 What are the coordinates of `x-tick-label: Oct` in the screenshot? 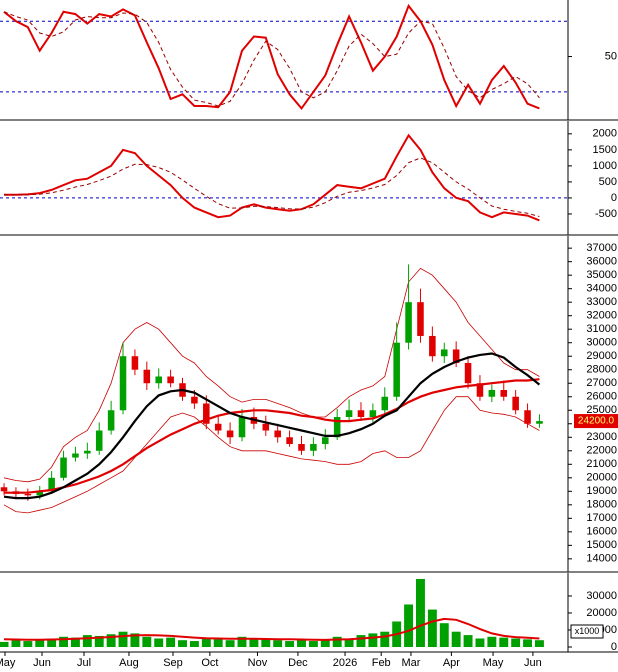 It's located at (209, 663).